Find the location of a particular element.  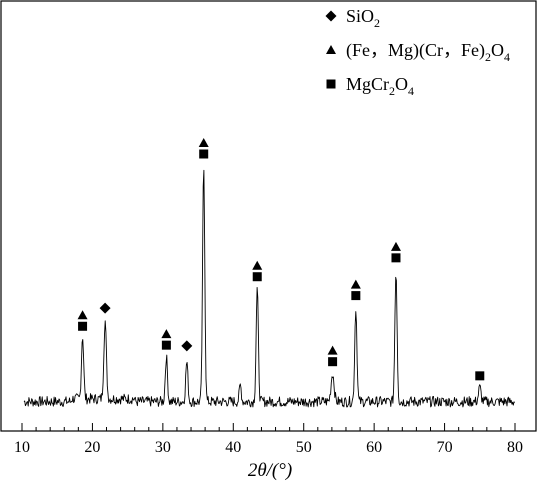

x-tick-label: 80 is located at coordinates (515, 447).